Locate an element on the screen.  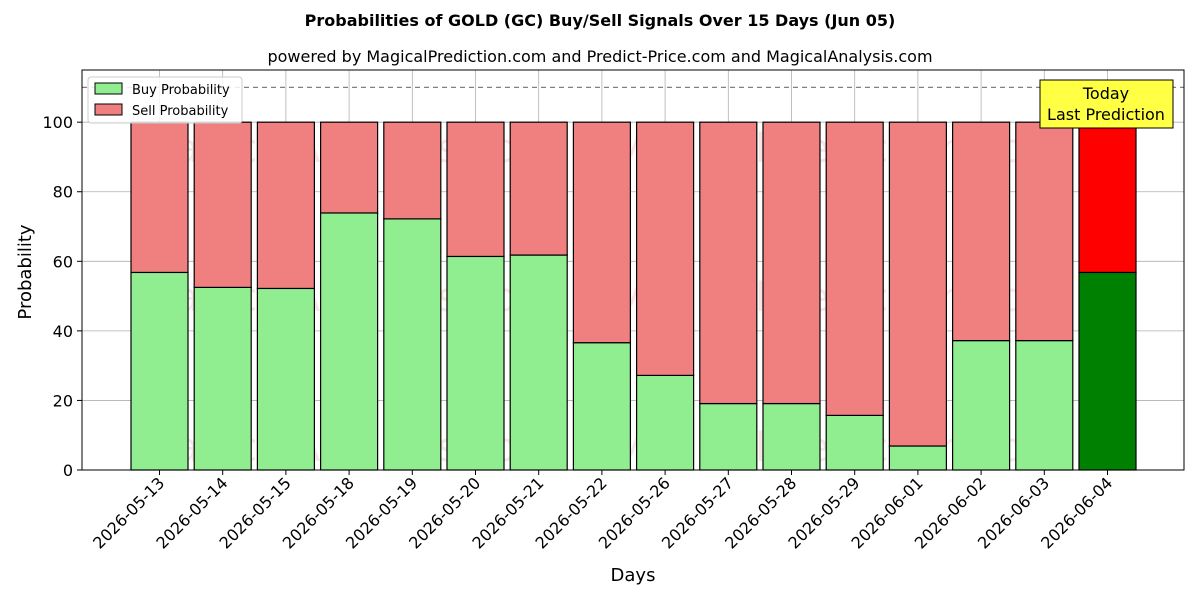
legend-box is located at coordinates (165, 100).